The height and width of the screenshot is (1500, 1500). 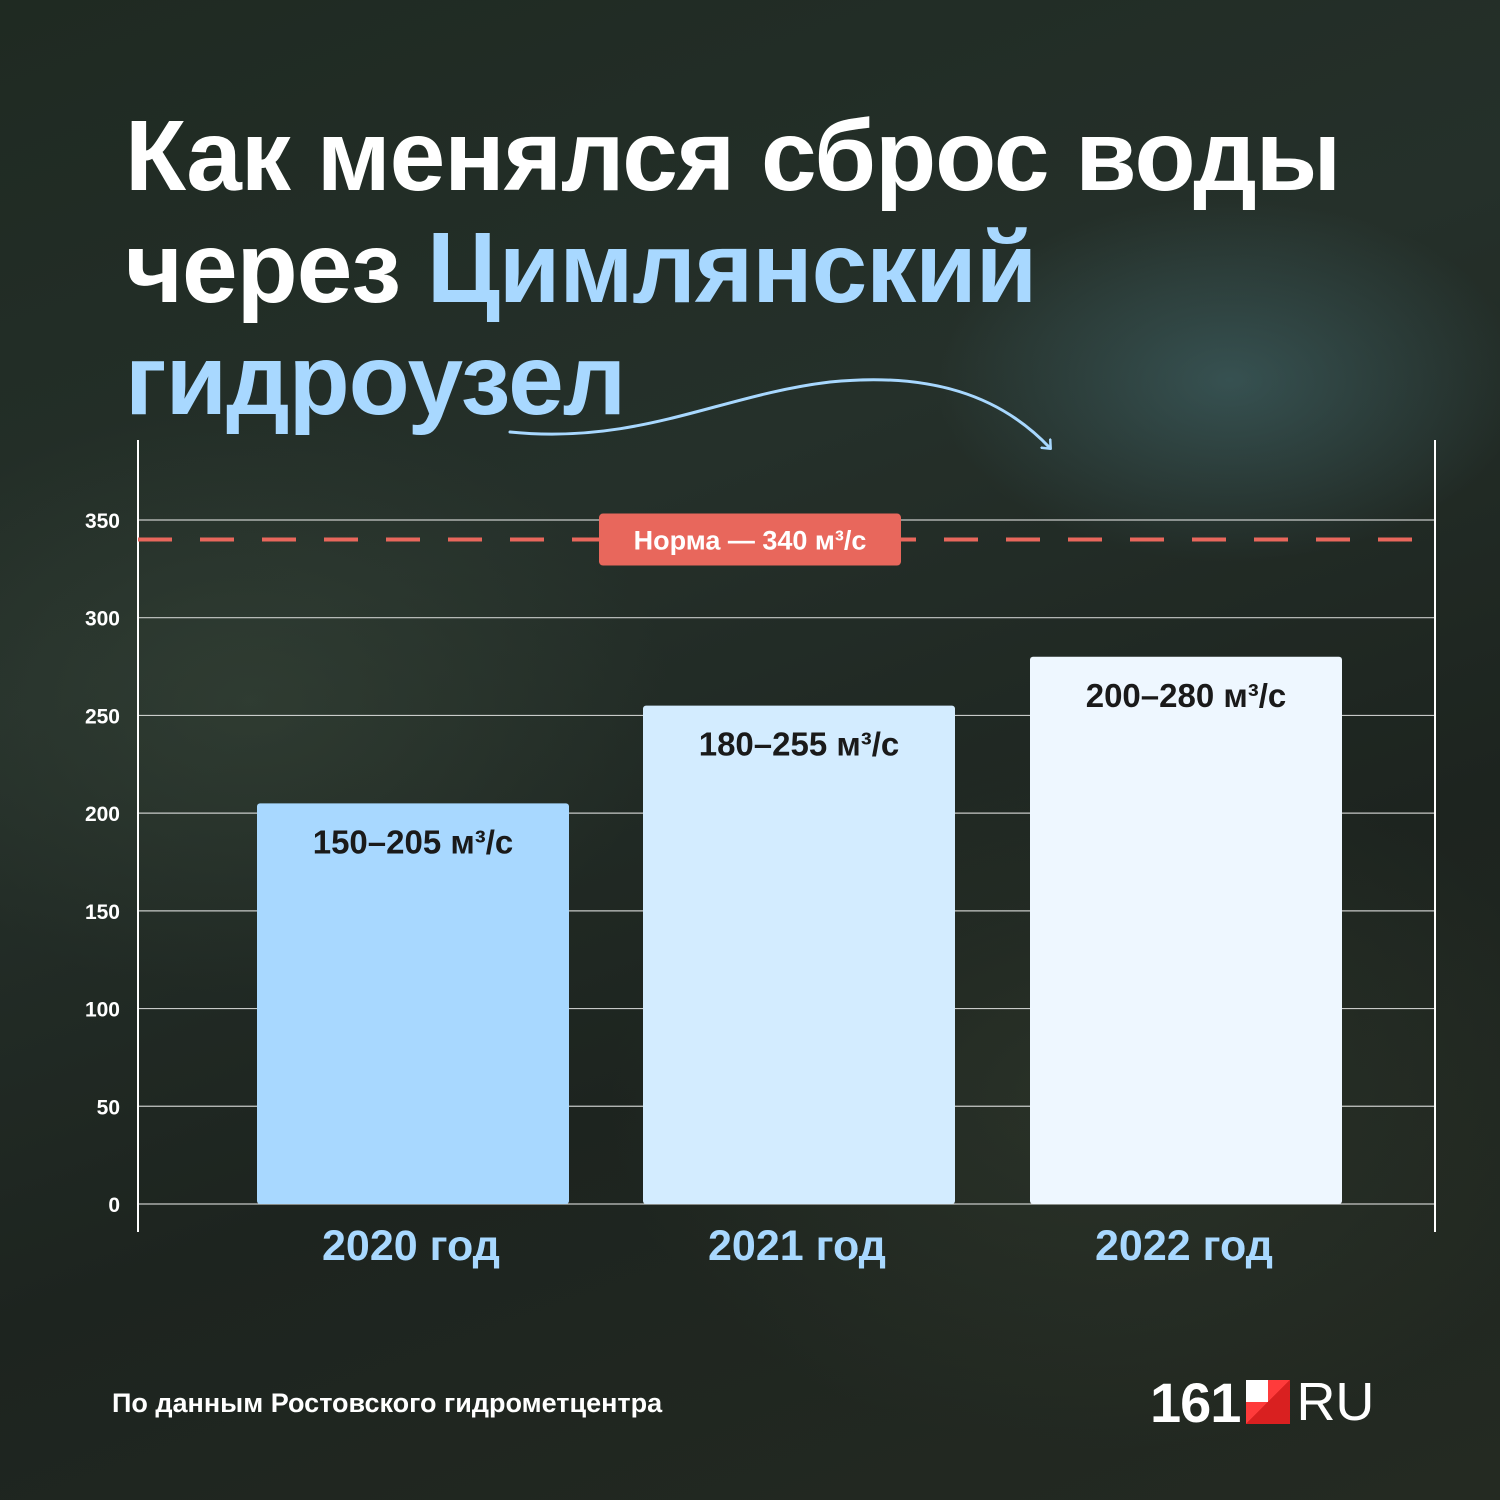 I want to click on pointer-arrow, so click(x=779, y=413).